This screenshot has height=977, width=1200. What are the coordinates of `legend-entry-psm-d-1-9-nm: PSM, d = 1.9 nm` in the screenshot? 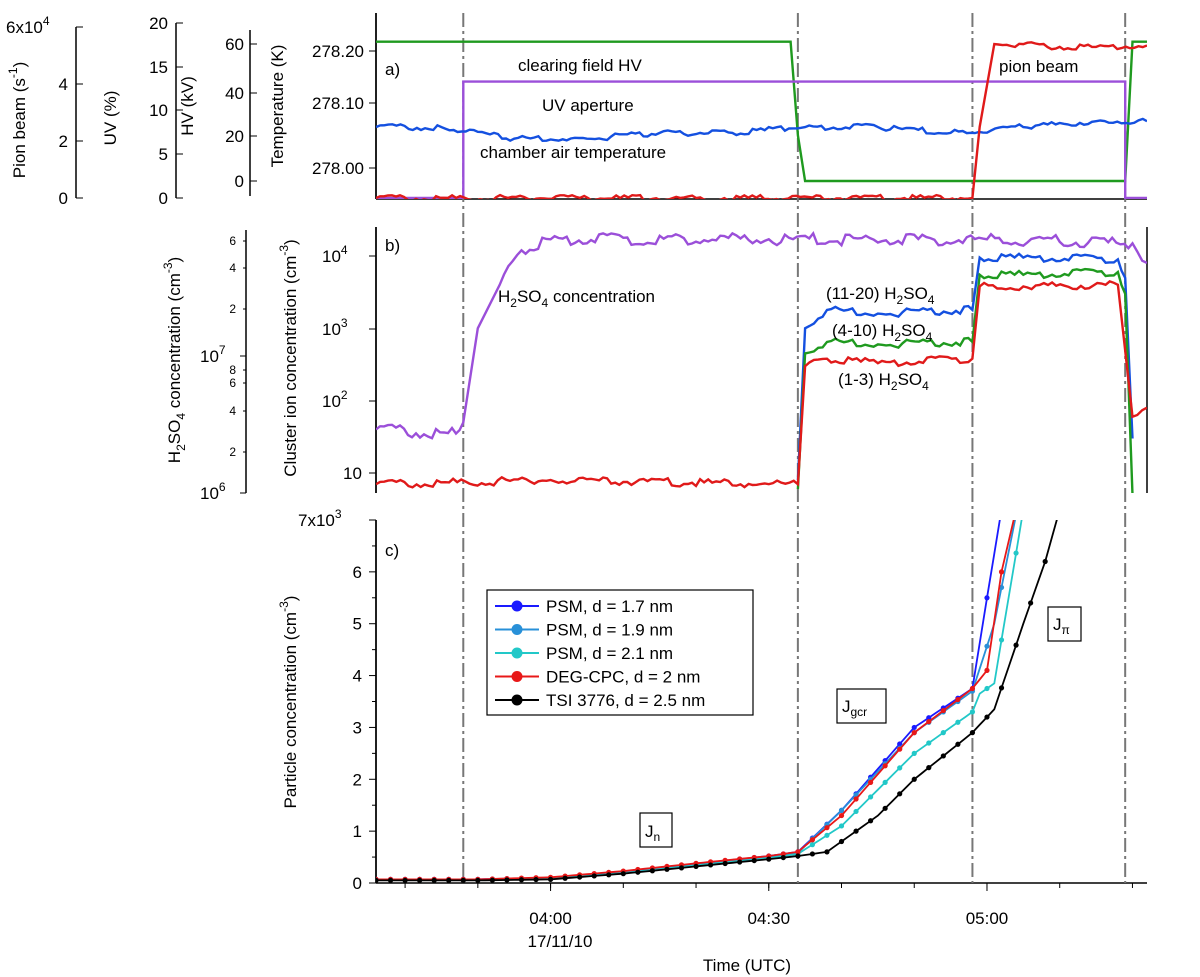 It's located at (584, 630).